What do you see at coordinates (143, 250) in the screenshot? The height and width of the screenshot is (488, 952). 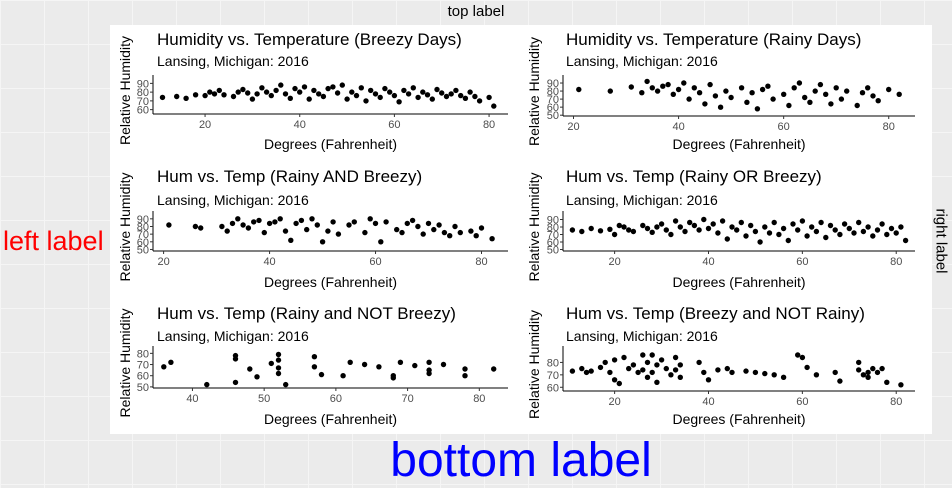 I see `y-tick-label: 50` at bounding box center [143, 250].